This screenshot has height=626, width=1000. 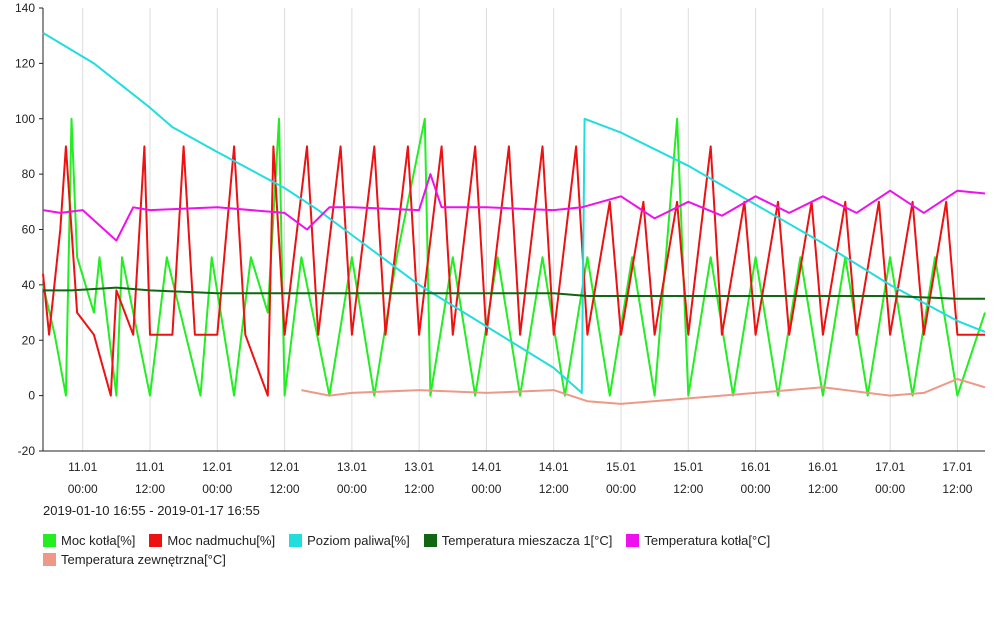 I want to click on x-tick-time-6: 00:00, so click(x=486, y=489).